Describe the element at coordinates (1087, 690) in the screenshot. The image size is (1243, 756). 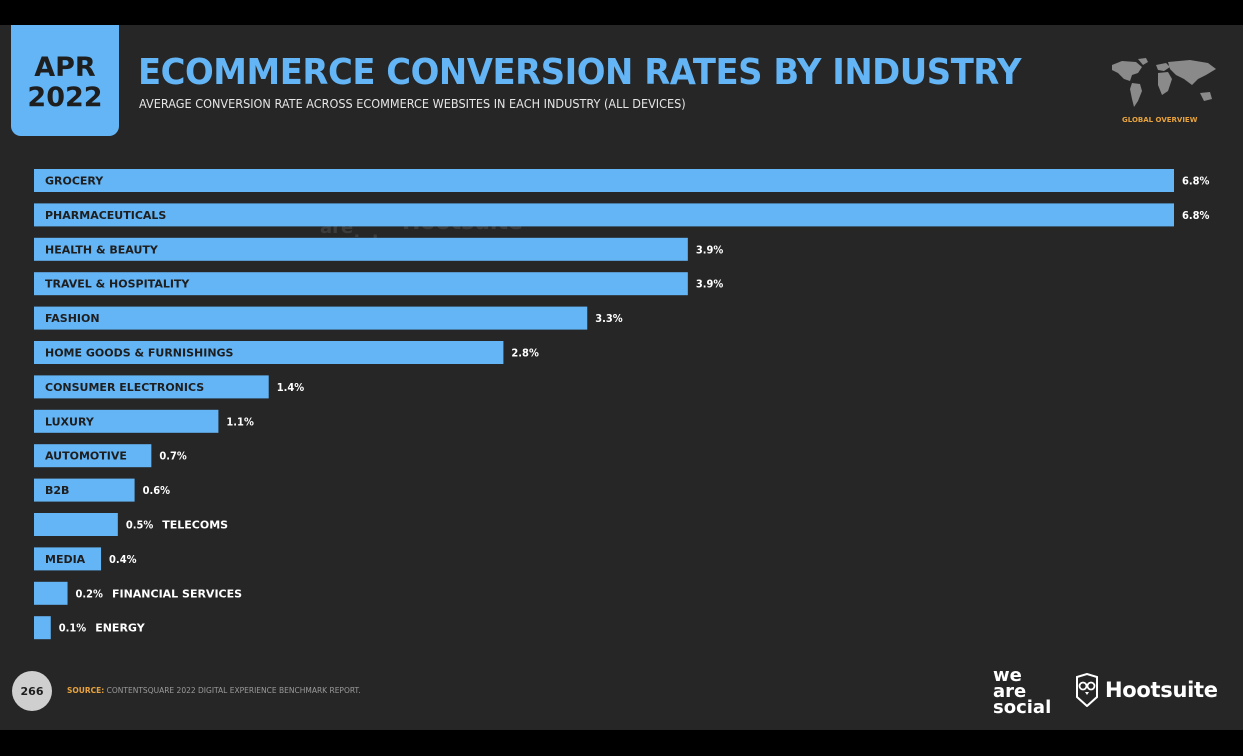
I see `owl-icon` at that location.